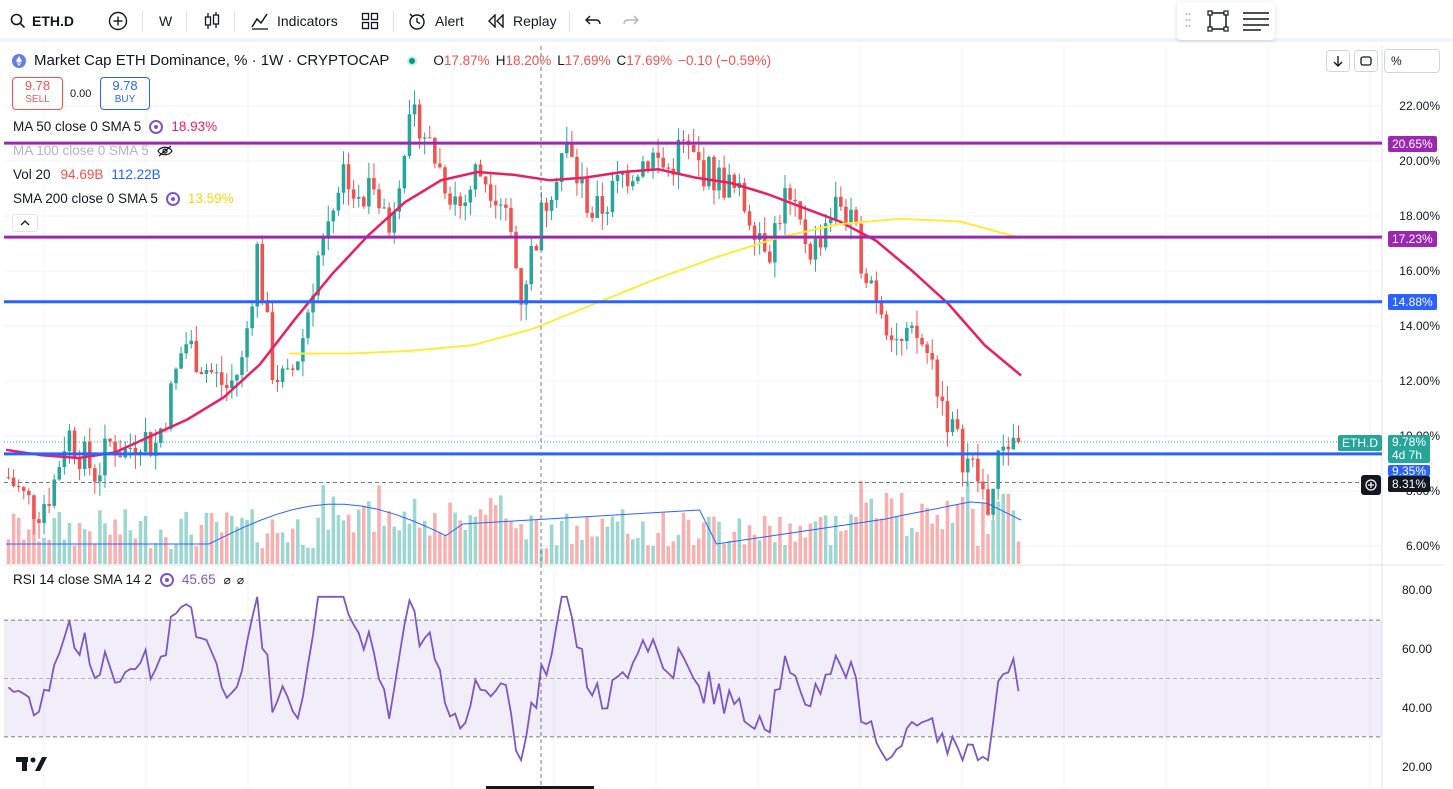 Image resolution: width=1453 pixels, height=789 pixels. What do you see at coordinates (593, 21) in the screenshot?
I see `undo-button` at bounding box center [593, 21].